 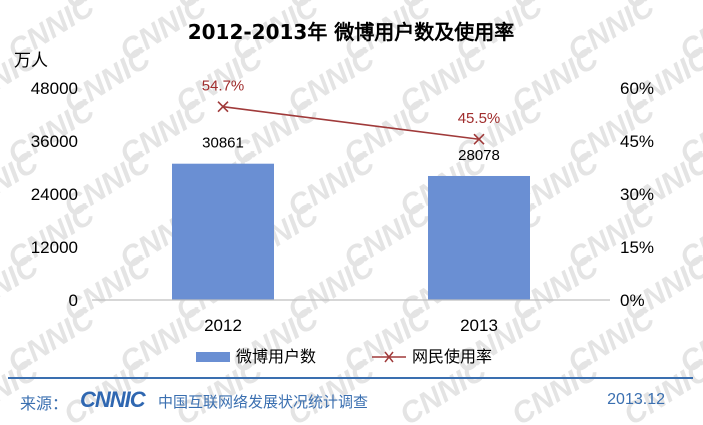 What do you see at coordinates (637, 247) in the screenshot?
I see `y-right-tick-label: 15%` at bounding box center [637, 247].